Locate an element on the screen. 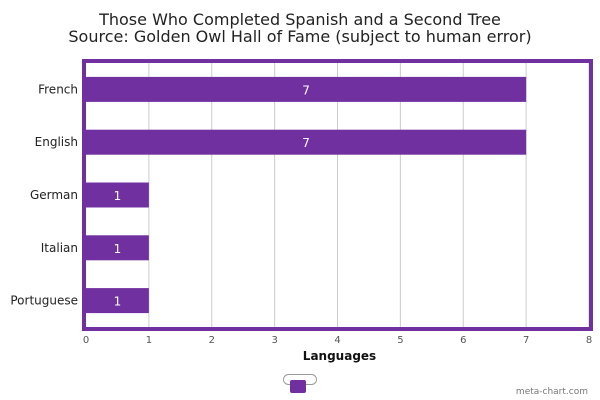  bar-german is located at coordinates (117, 195).